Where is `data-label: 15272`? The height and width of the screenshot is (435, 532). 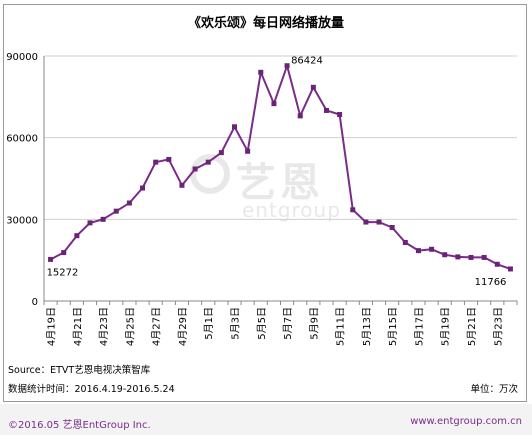 data-label: 15272 is located at coordinates (63, 272).